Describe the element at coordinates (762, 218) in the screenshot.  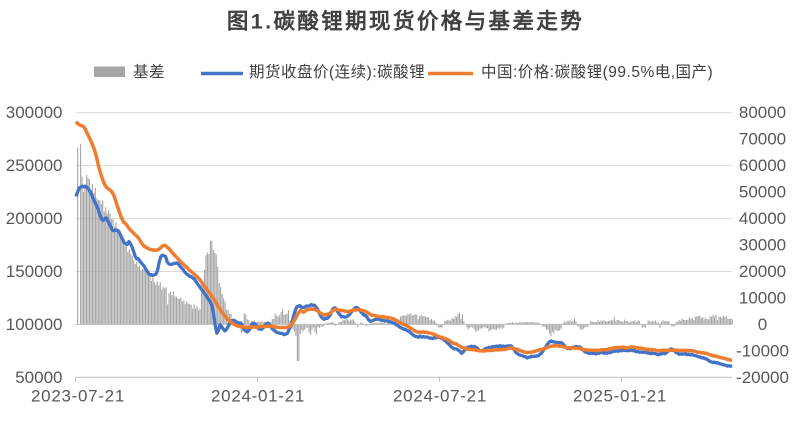
I see `svg-text: 40000` at that location.